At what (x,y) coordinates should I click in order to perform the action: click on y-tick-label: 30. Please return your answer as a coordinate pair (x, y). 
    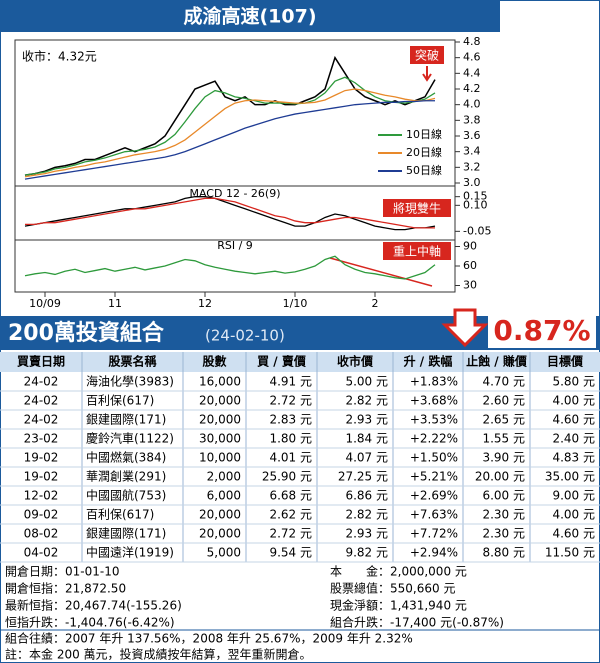
    Looking at the image, I should click on (470, 285).